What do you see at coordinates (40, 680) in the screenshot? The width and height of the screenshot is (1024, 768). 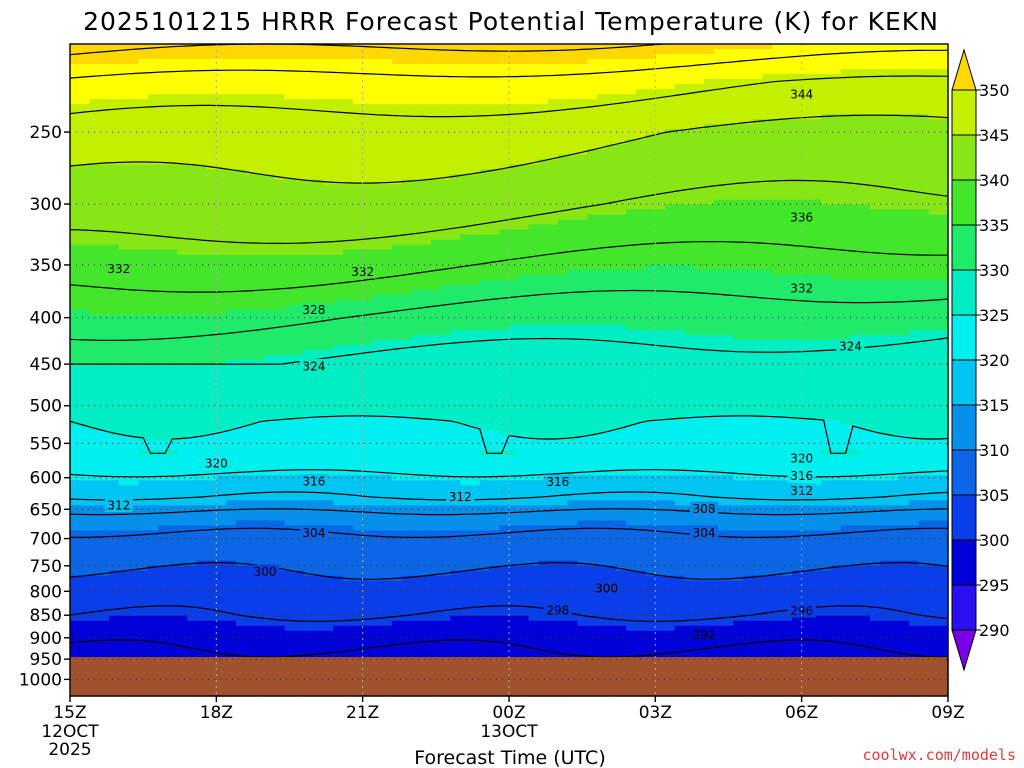 I see `y-tick-label: 1000` at bounding box center [40, 680].